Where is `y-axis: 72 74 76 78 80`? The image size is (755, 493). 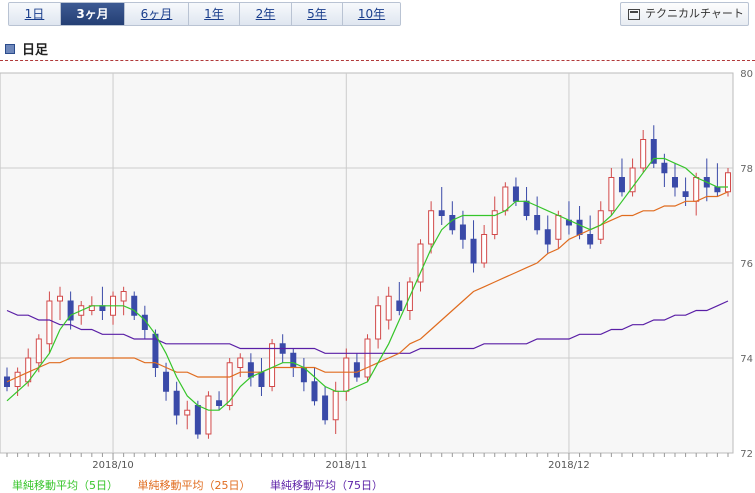
y-axis: 72 74 76 78 80 is located at coordinates (746, 264).